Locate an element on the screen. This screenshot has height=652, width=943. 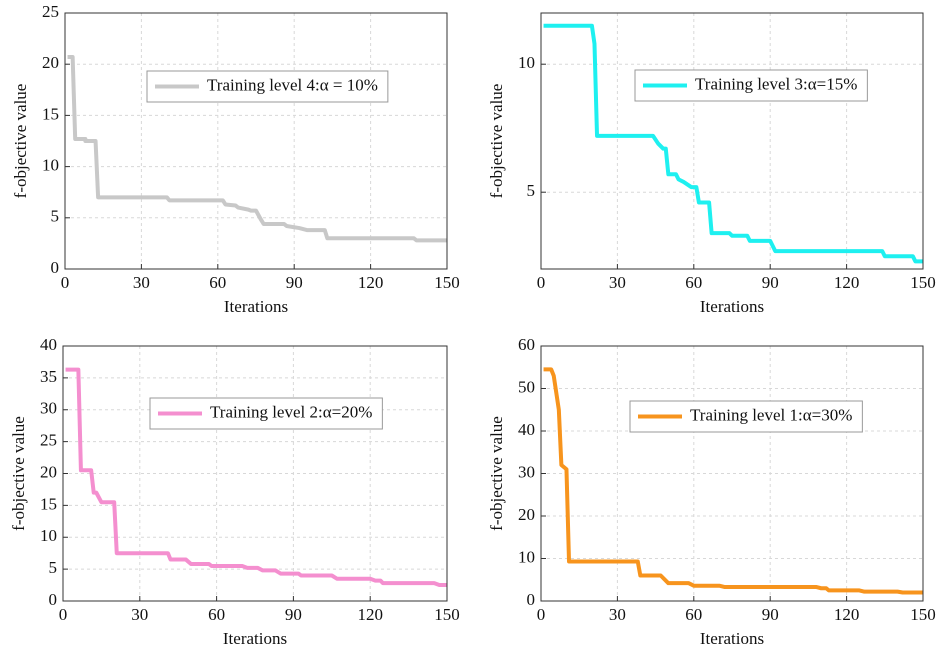
legend-label: Training level 1:α=30% is located at coordinates (771, 414).